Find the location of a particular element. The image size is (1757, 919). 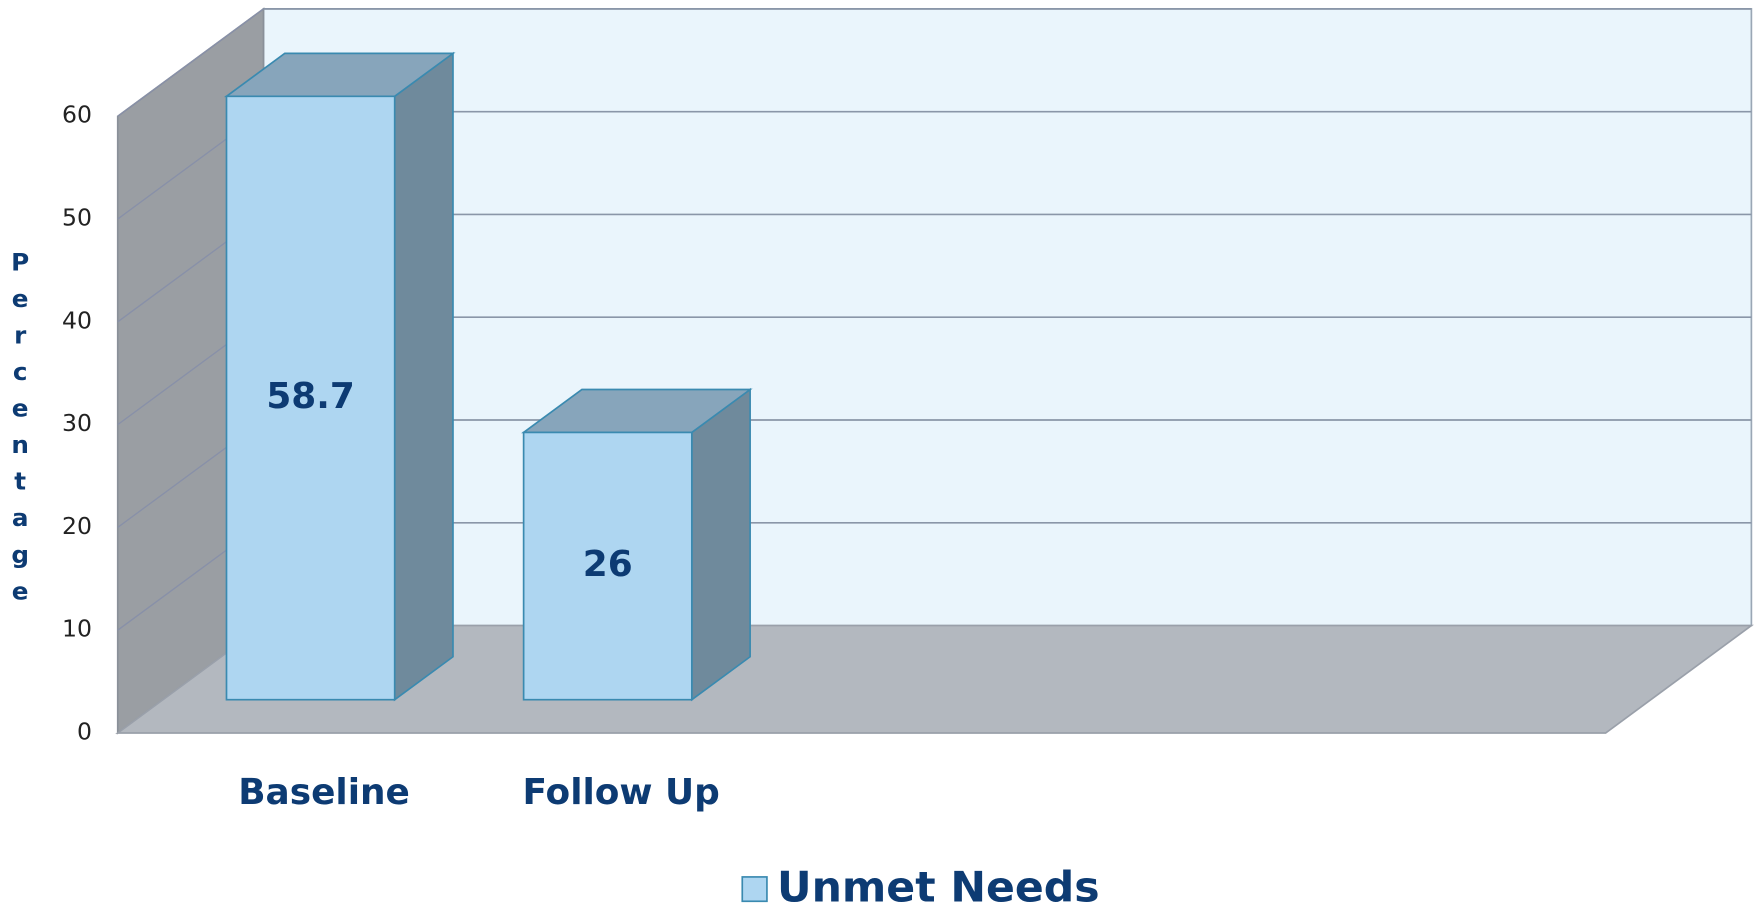

x-tick-label: Baseline is located at coordinates (324, 792).